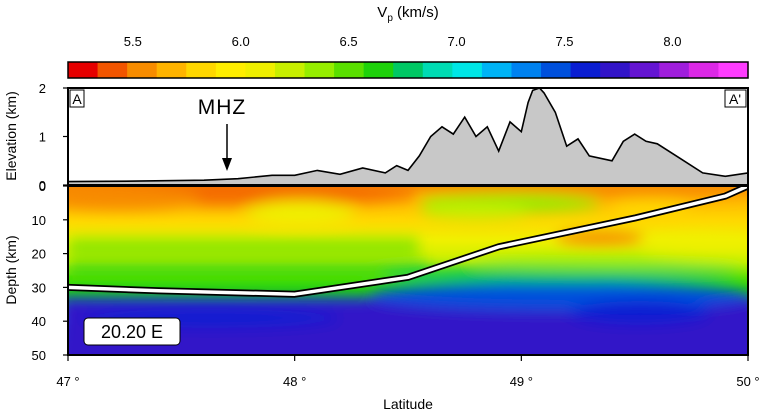 The height and width of the screenshot is (414, 765). I want to click on latitude-tick-label: 50 °, so click(747, 381).